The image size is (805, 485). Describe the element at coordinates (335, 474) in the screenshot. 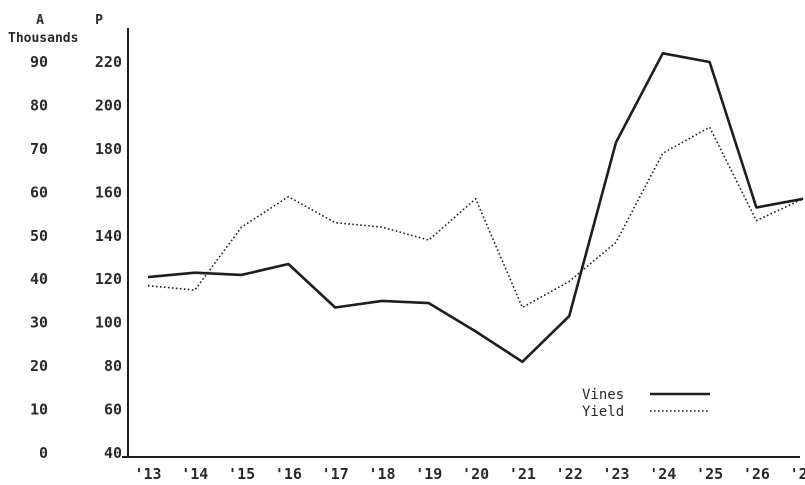

I see `x-tick-label: '17` at that location.